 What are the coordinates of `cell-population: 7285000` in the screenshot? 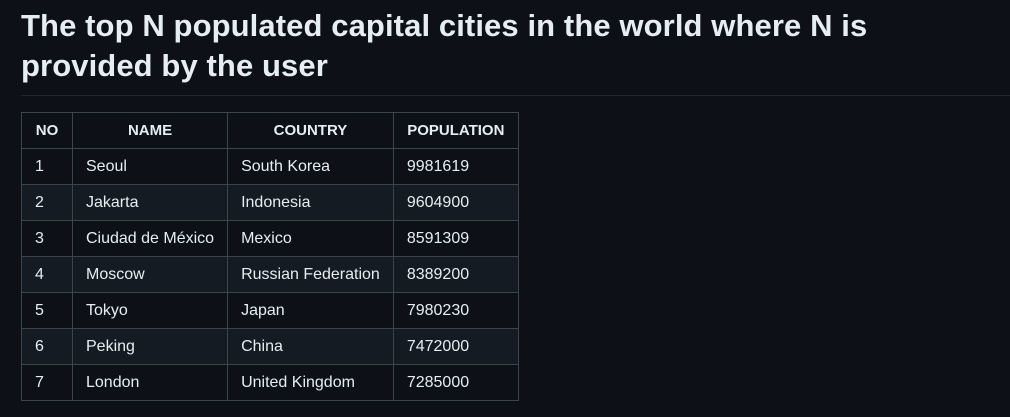 It's located at (455, 382).